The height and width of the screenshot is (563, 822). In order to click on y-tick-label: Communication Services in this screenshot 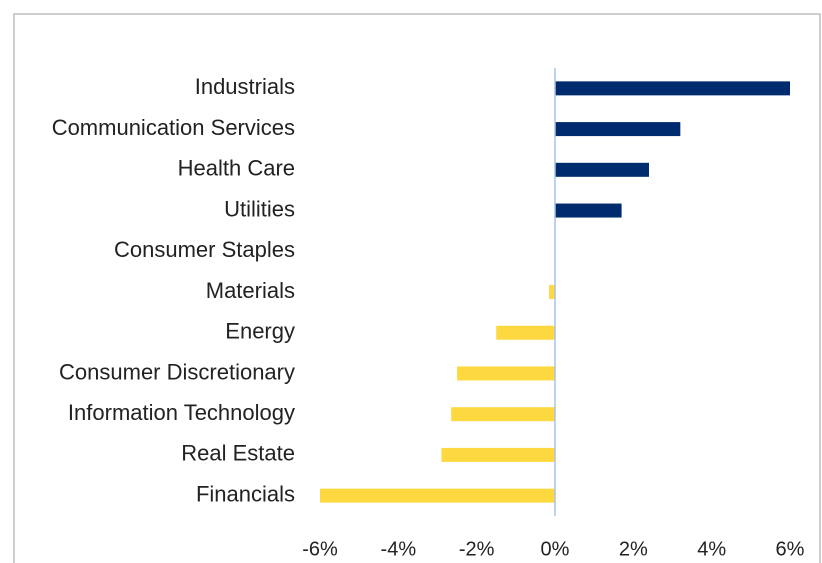, I will do `click(173, 127)`.